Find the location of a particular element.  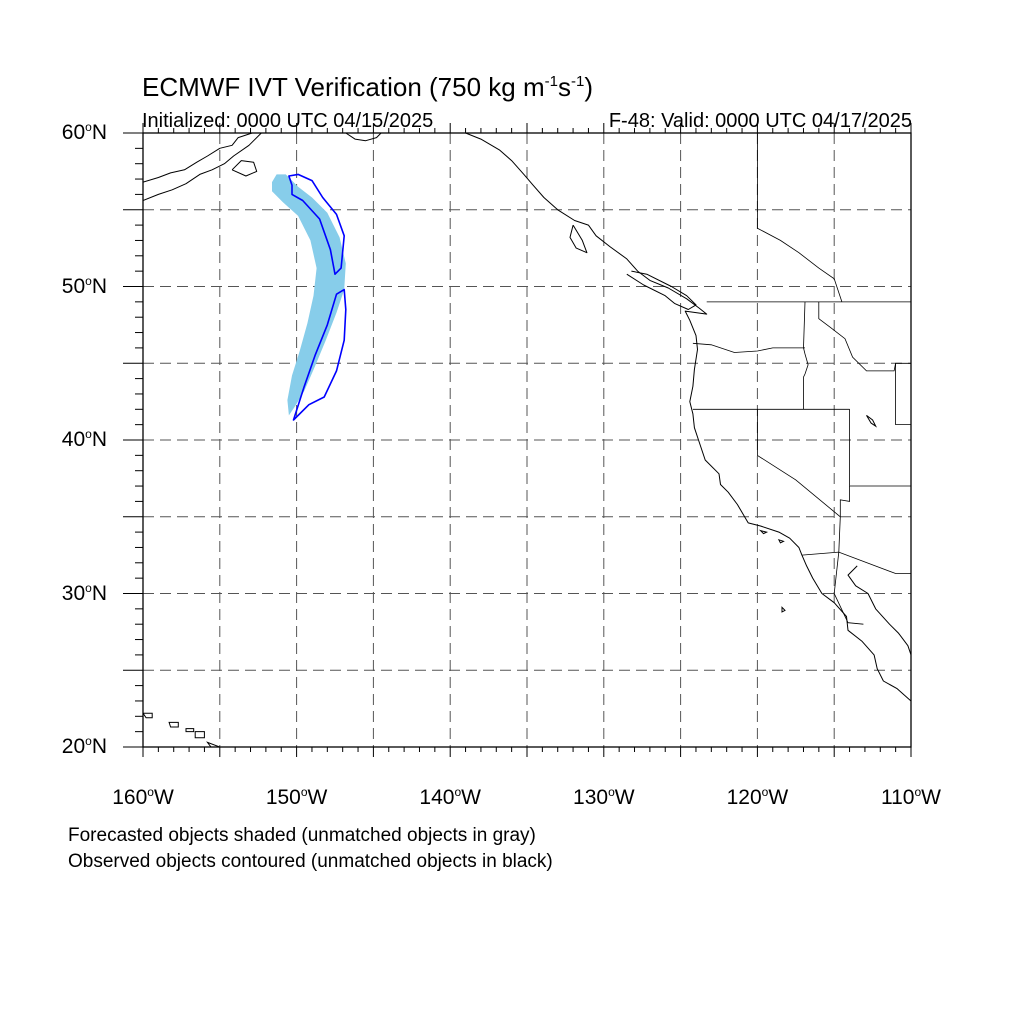

lat-label: 30oN is located at coordinates (84, 592).